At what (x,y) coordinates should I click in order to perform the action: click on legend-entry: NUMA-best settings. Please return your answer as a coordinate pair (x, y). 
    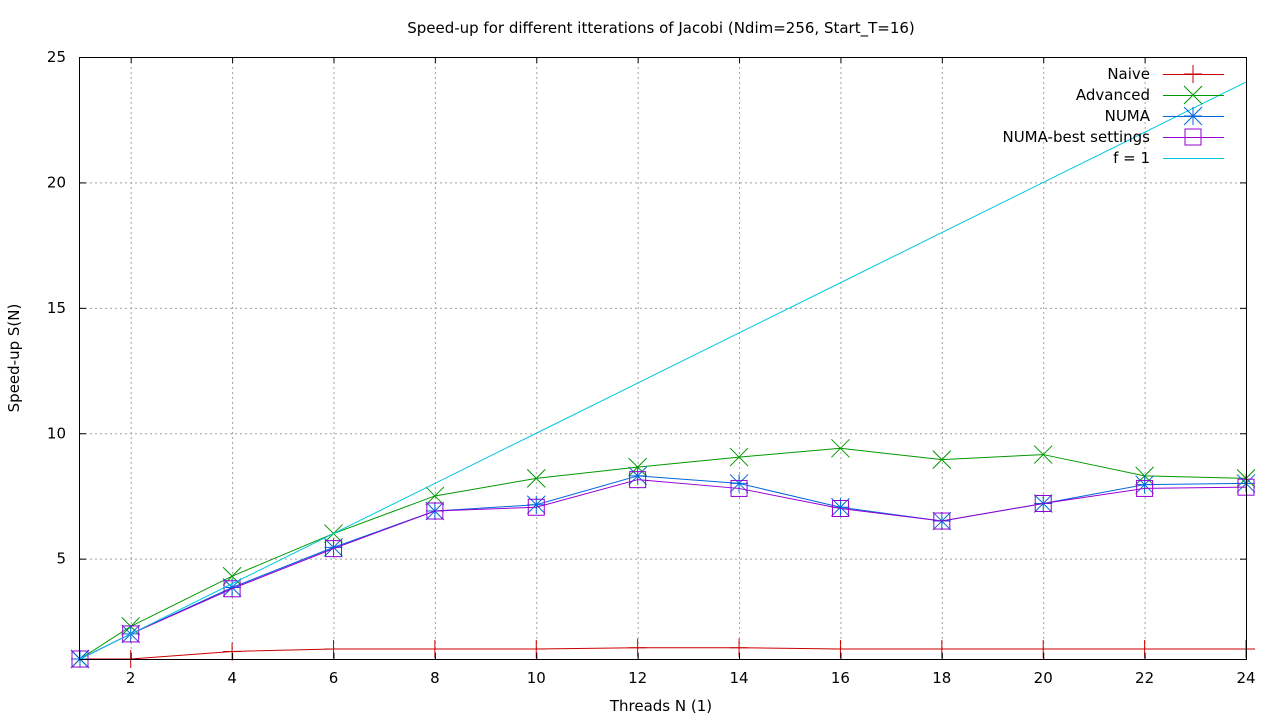
    Looking at the image, I should click on (1113, 137).